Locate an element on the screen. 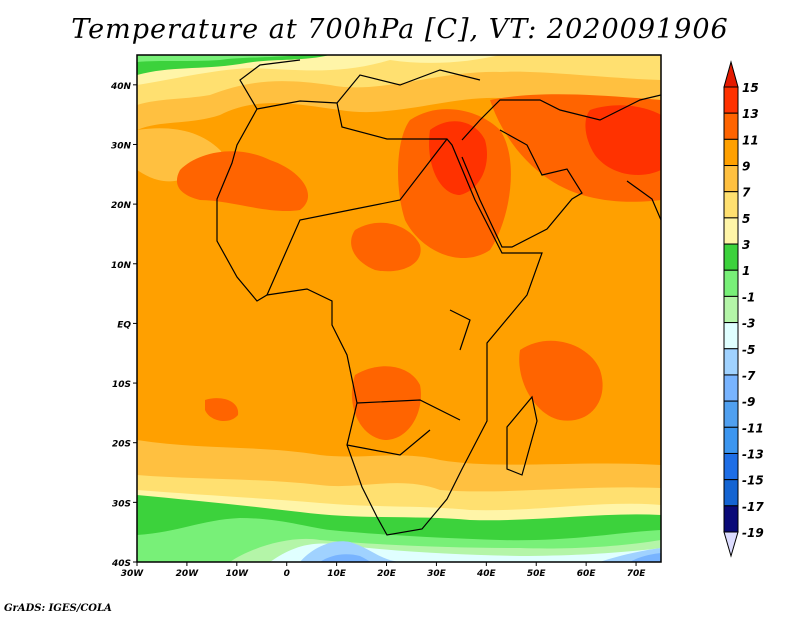 The height and width of the screenshot is (618, 800). lat-tick-label: 20S is located at coordinates (121, 445).